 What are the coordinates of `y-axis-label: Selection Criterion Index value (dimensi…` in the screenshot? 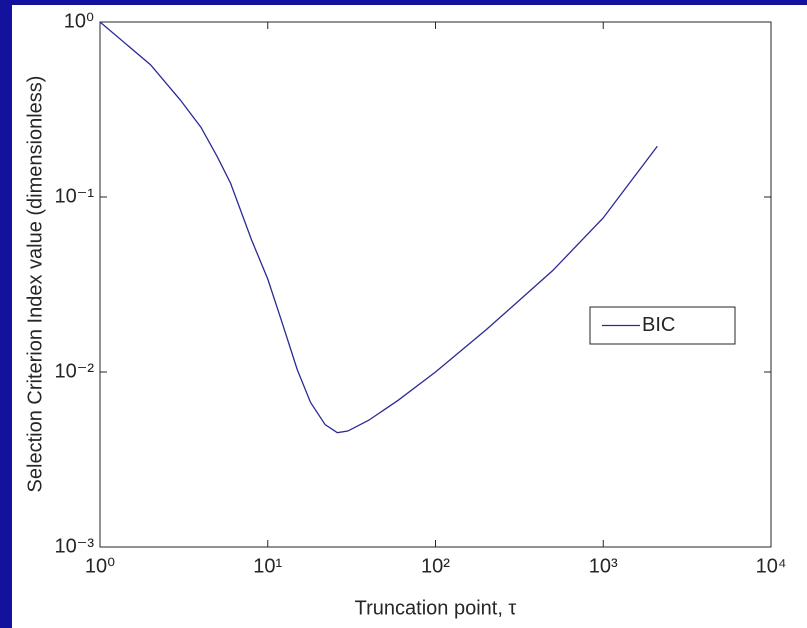 It's located at (35, 284).